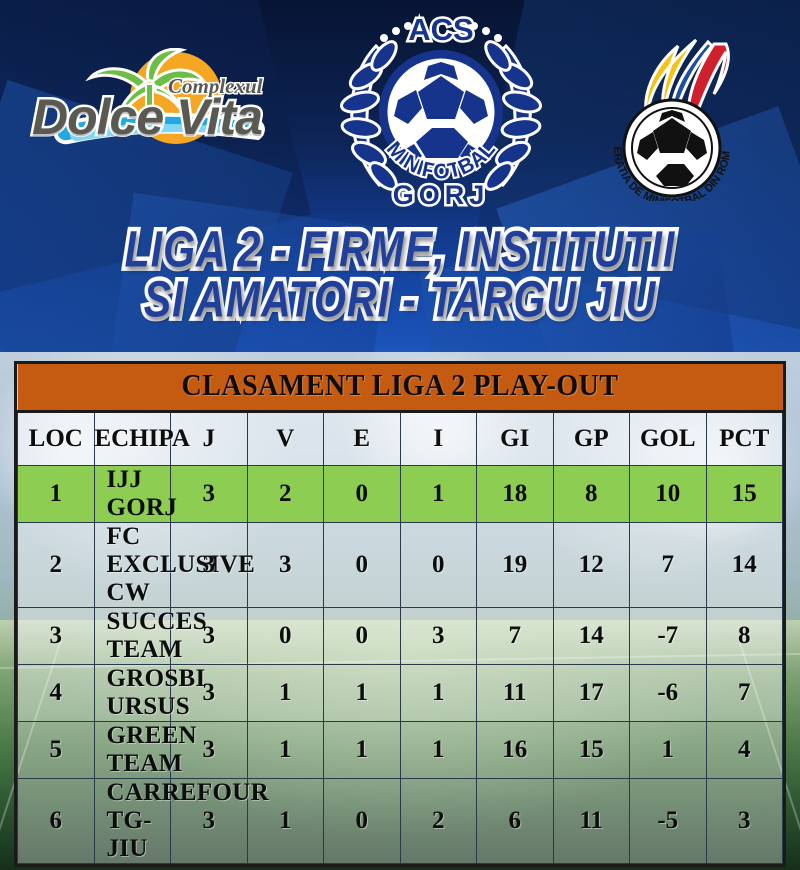 This screenshot has width=800, height=870. I want to click on table-banner-text: CLASAMENT LIGA 2 PLAY-OUT, so click(400, 385).